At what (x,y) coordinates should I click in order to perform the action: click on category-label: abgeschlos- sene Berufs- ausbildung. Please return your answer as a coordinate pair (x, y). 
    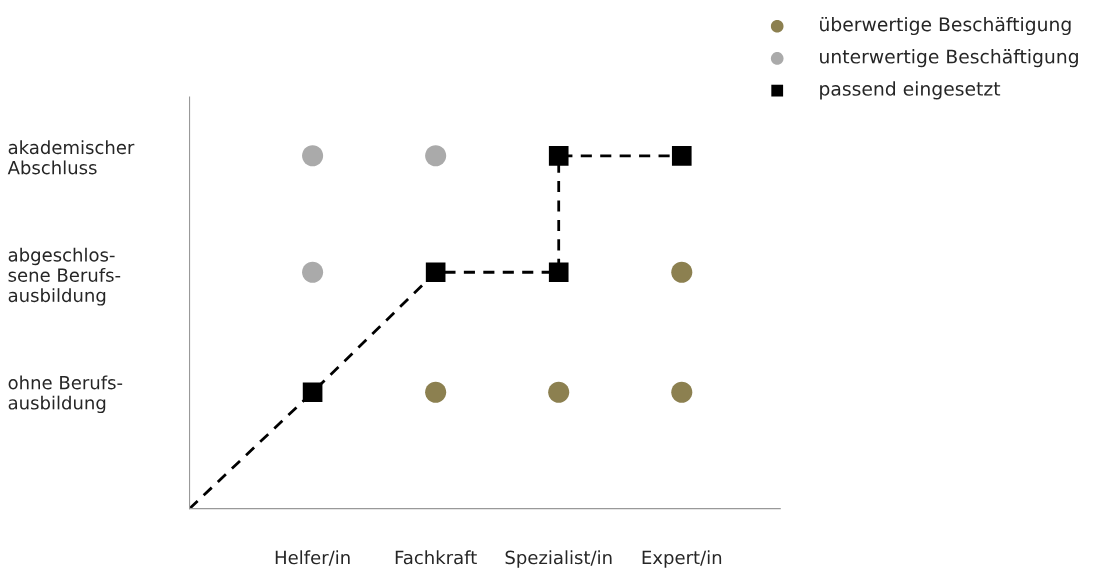
    Looking at the image, I should click on (64, 276).